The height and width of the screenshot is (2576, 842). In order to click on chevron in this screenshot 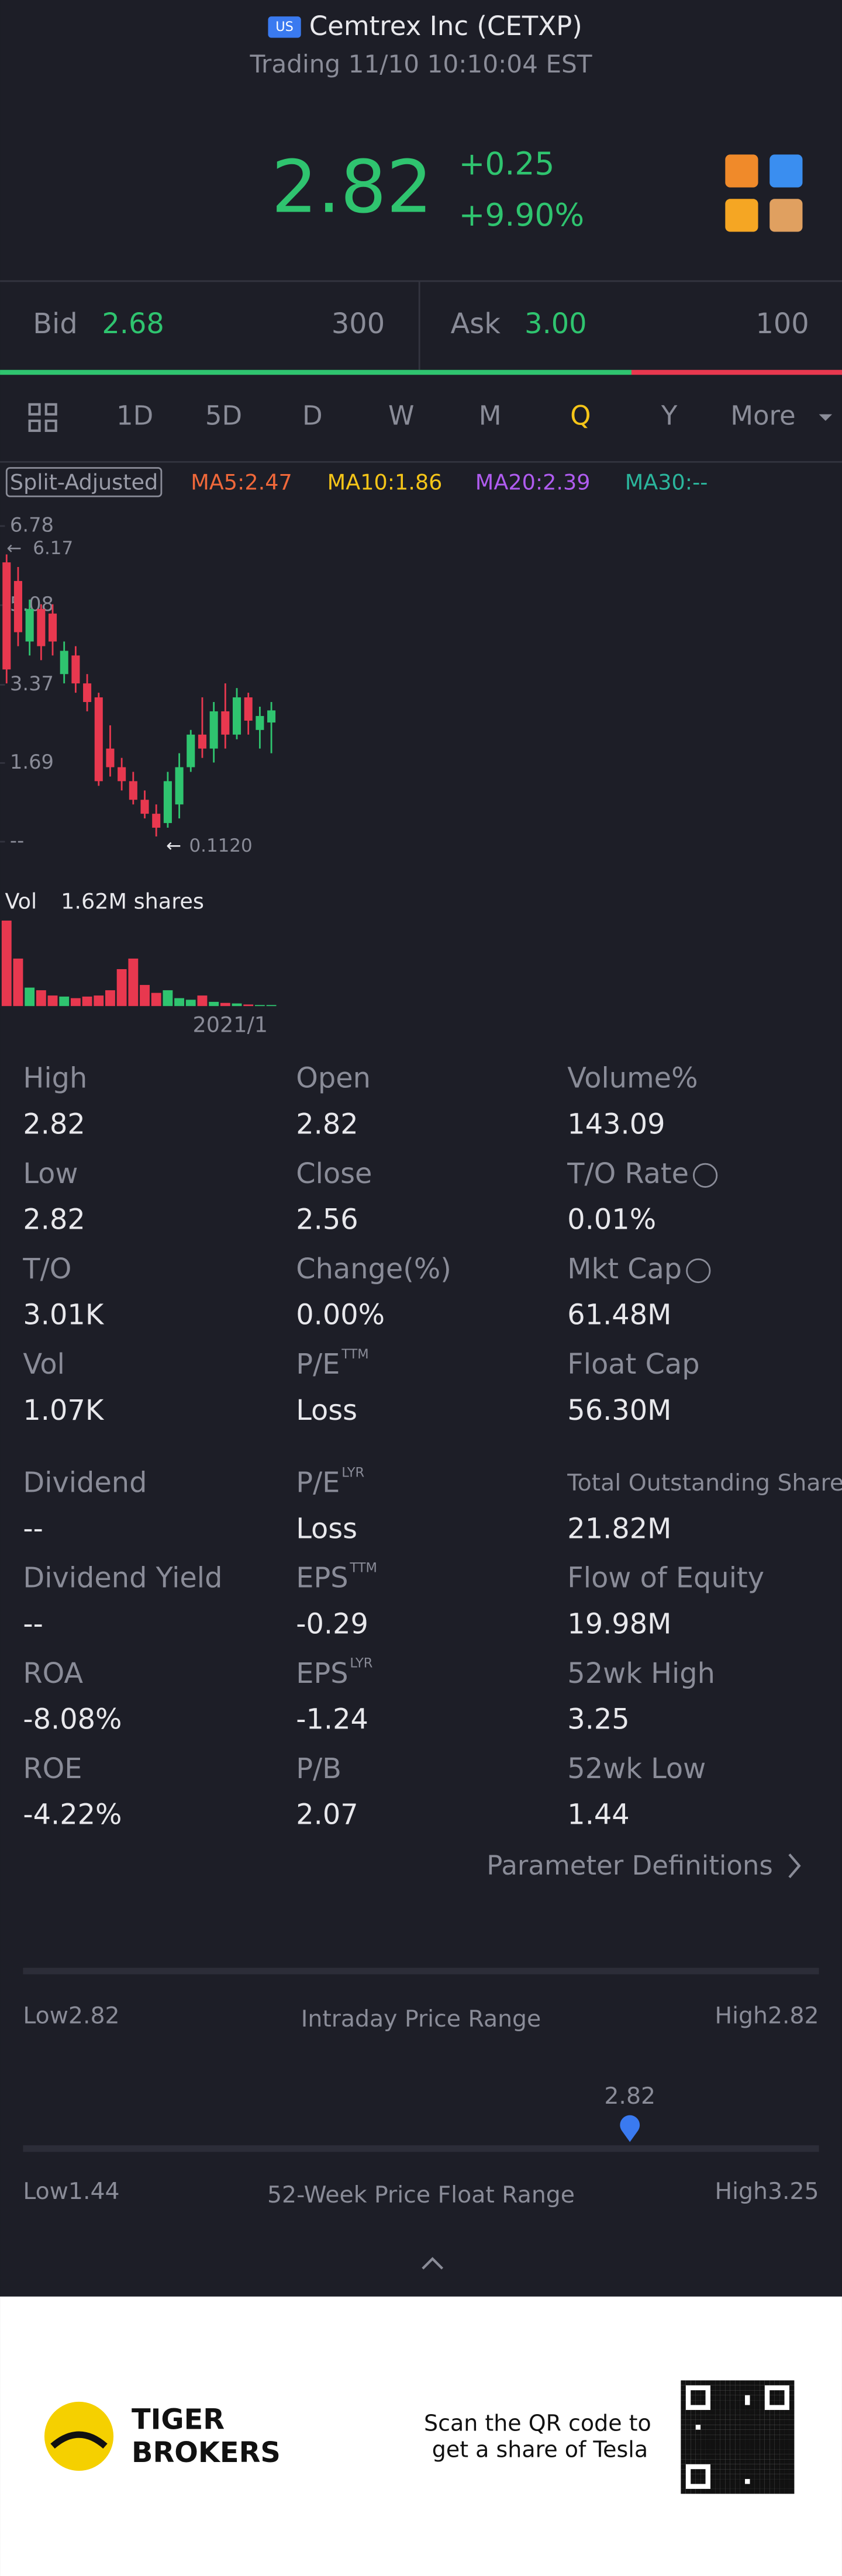, I will do `click(794, 1866)`.